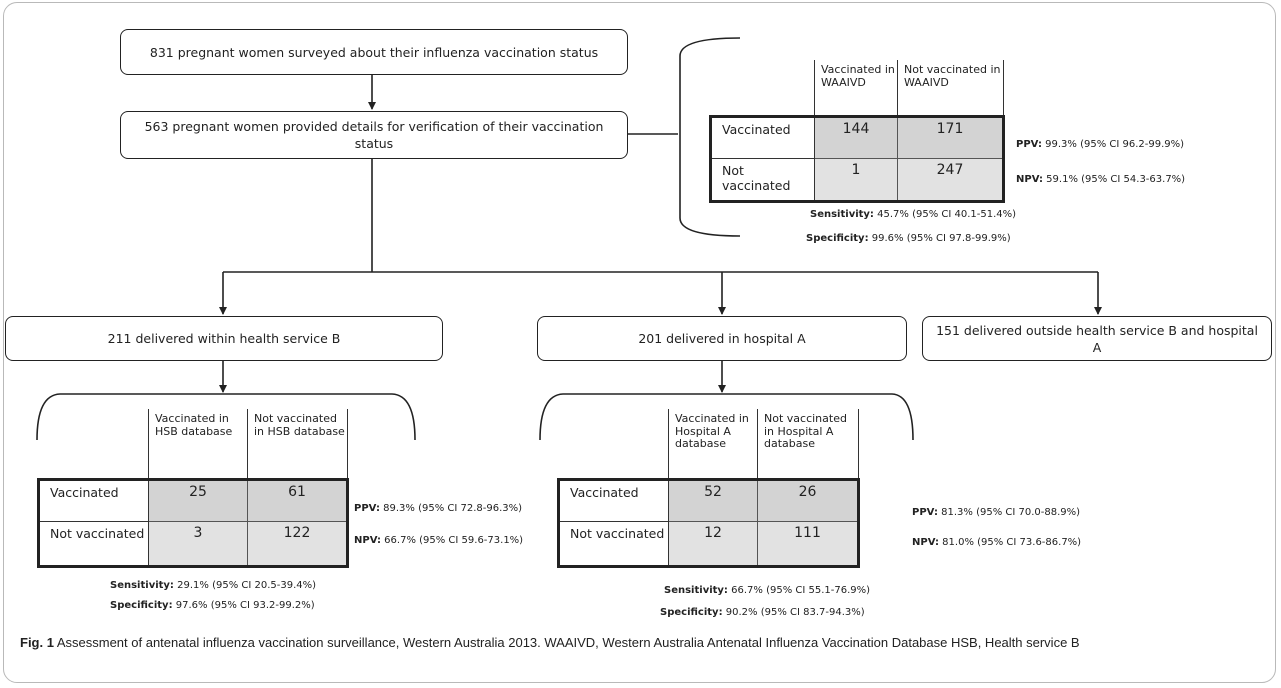  I want to click on waaivd-specificity: Specificity: 99.6% (95% CI 97.8-99.9%), so click(908, 238).